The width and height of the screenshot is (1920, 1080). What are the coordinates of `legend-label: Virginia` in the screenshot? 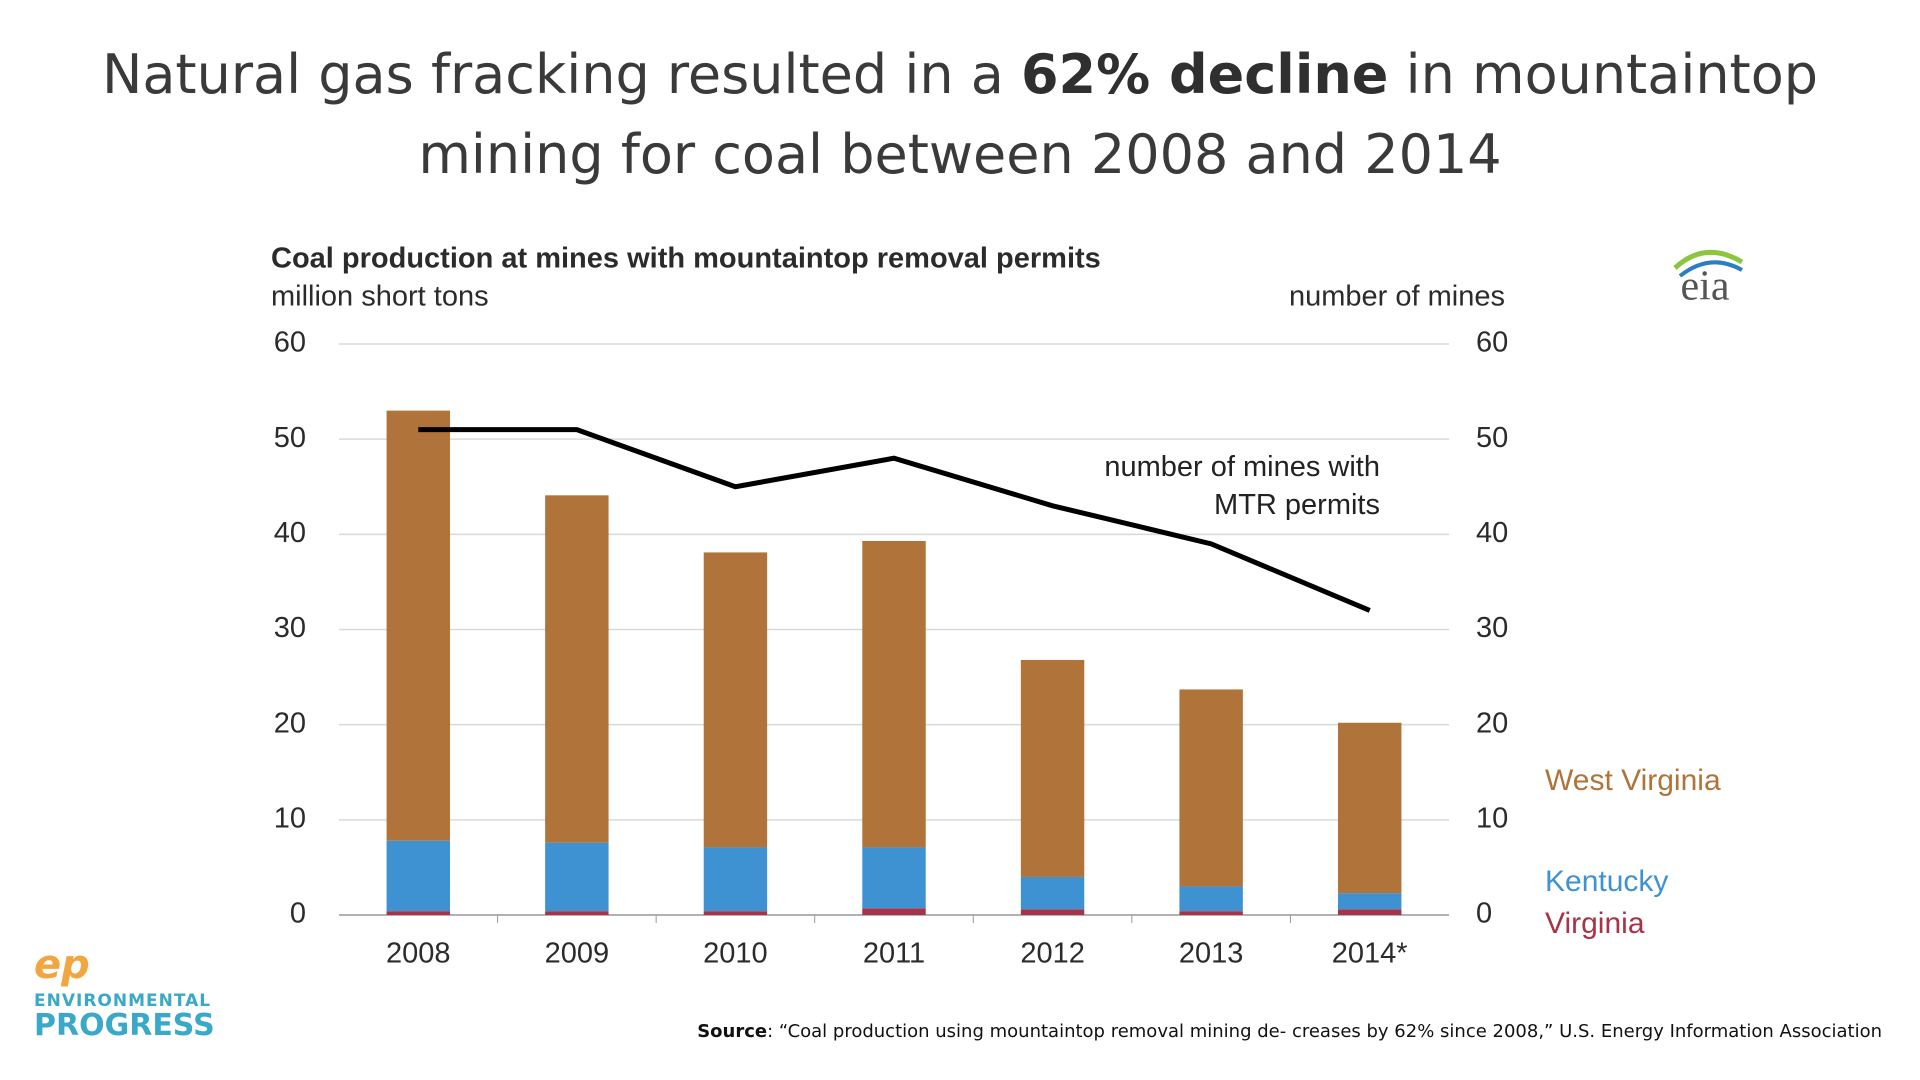 It's located at (1595, 923).